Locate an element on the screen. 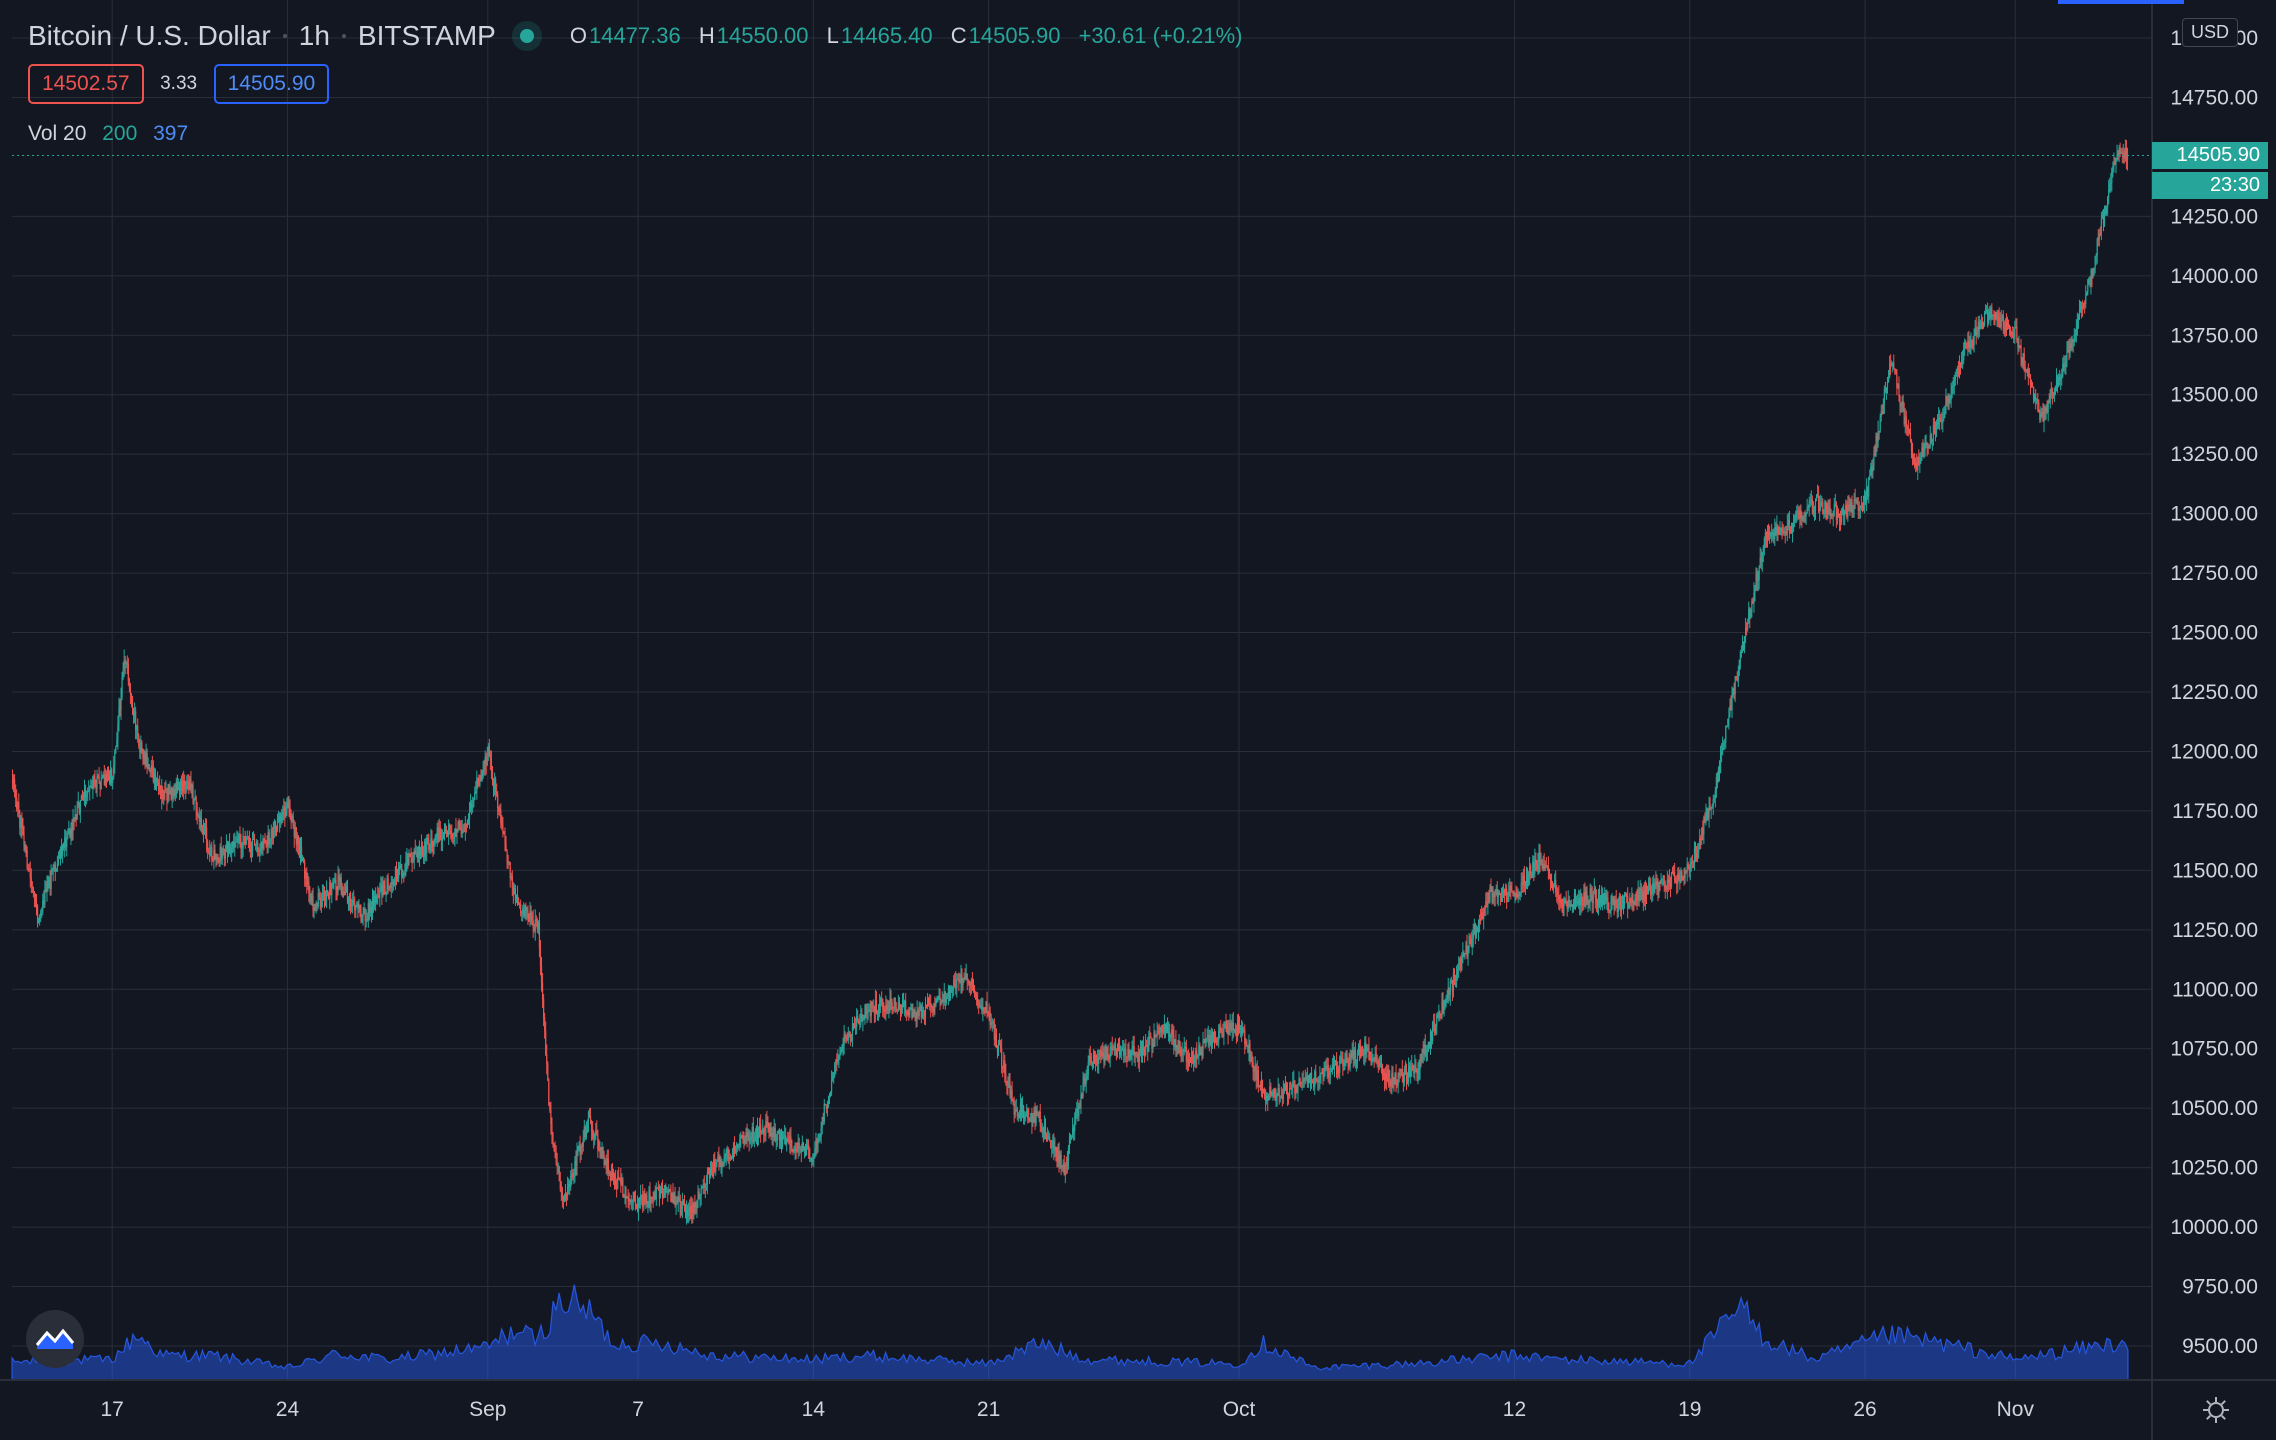  high-value: 14550.00 is located at coordinates (762, 35).